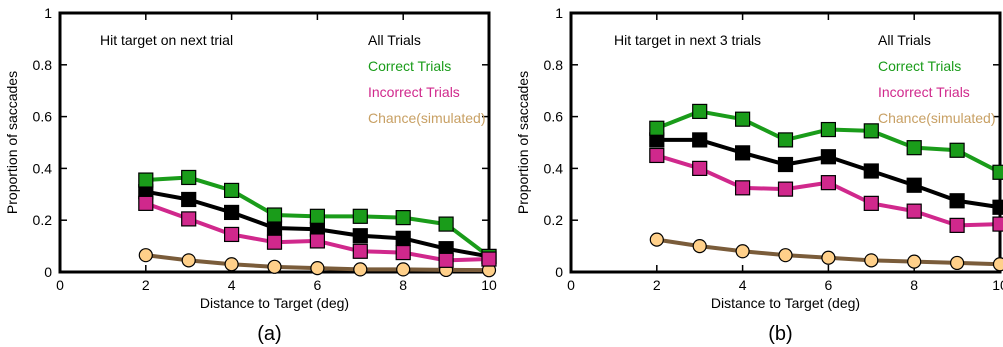 The image size is (1003, 347). Describe the element at coordinates (409, 66) in the screenshot. I see `legend-entry: Correct Trials` at that location.